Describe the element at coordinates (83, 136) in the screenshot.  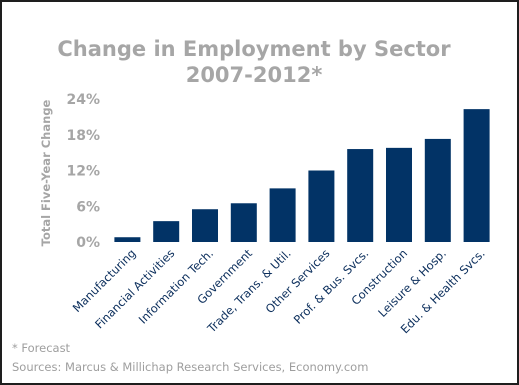
I see `y-tick-label: 18%` at that location.